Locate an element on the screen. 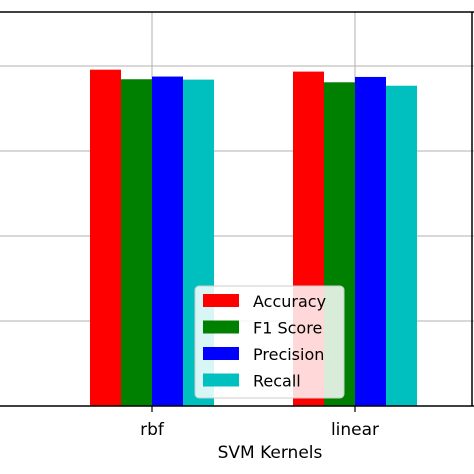 The image size is (474, 474). legend-label: Recall is located at coordinates (277, 381).